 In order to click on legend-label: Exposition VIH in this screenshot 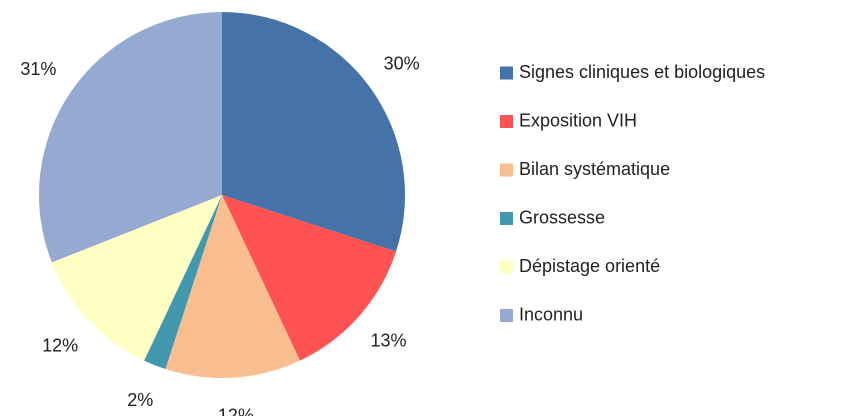, I will do `click(578, 120)`.